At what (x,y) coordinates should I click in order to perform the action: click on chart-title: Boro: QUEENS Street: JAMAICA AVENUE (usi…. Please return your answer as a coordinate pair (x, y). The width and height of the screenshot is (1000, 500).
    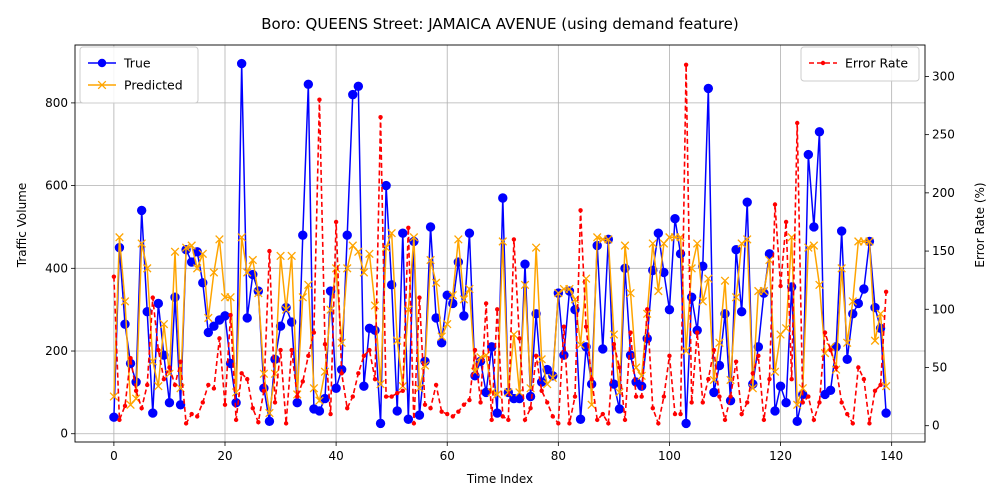
    Looking at the image, I should click on (500, 24).